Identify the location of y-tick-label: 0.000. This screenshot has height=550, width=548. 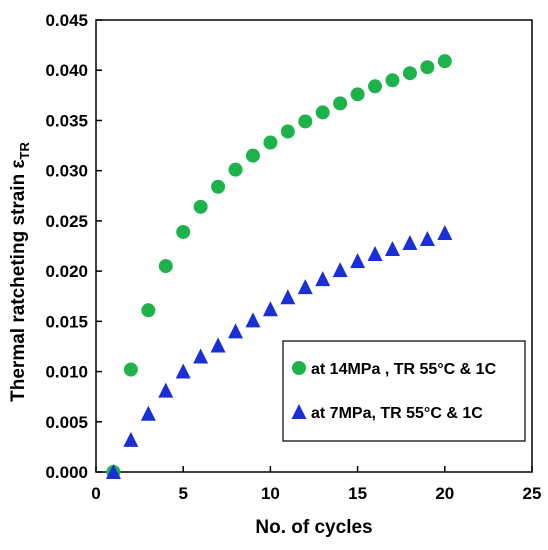
(66, 472).